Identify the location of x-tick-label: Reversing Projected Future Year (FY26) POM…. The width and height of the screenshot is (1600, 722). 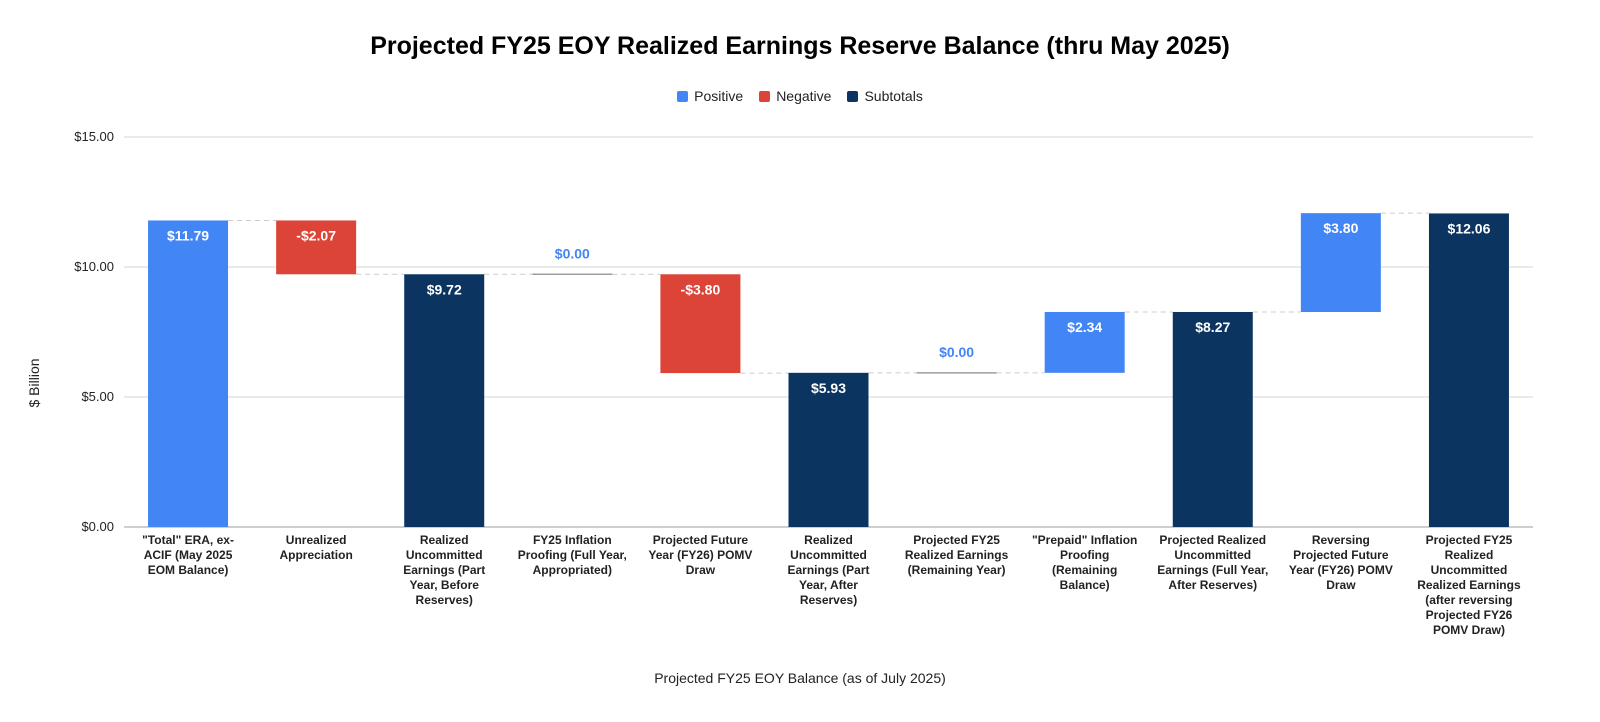
(1341, 562).